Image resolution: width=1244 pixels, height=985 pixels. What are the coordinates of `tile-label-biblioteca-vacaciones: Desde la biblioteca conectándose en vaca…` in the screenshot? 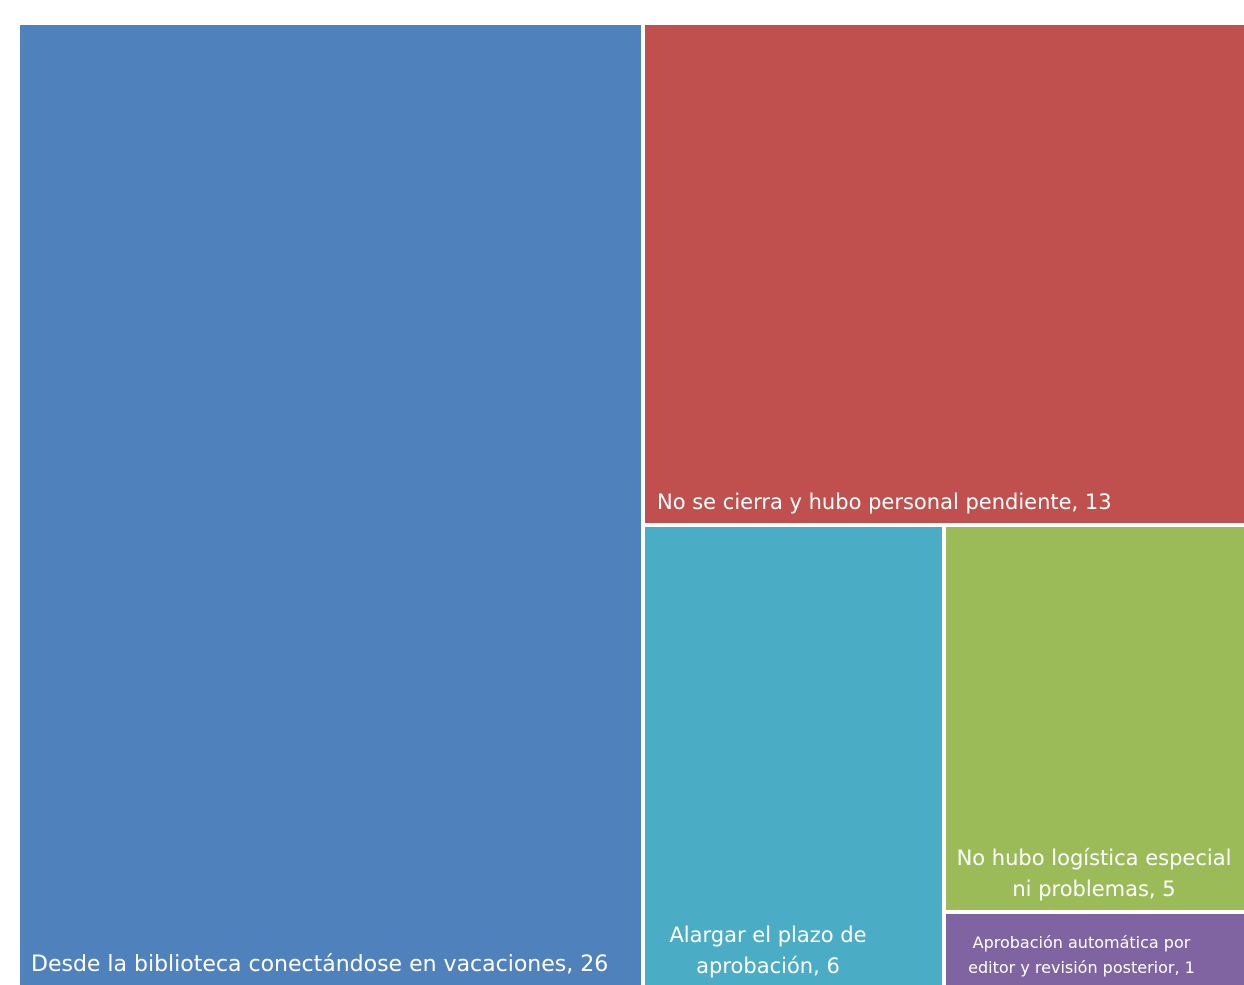 It's located at (320, 965).